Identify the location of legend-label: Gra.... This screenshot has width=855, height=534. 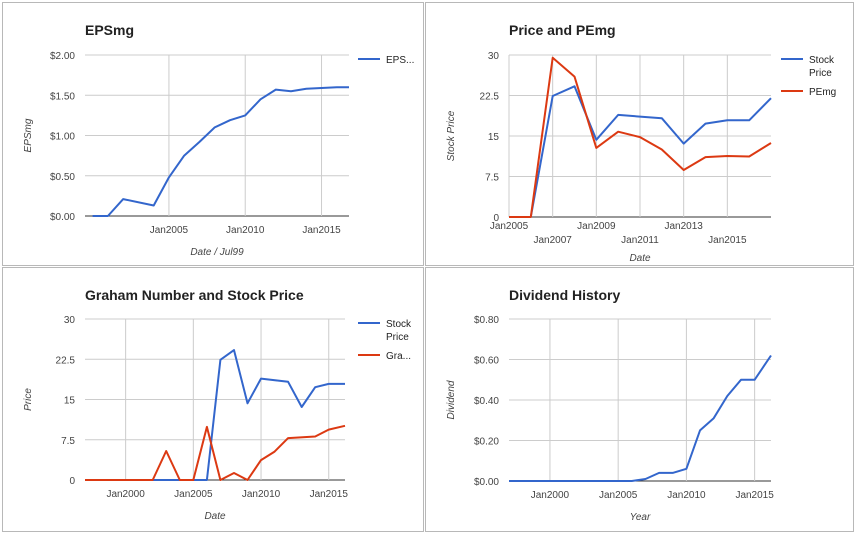
(398, 356).